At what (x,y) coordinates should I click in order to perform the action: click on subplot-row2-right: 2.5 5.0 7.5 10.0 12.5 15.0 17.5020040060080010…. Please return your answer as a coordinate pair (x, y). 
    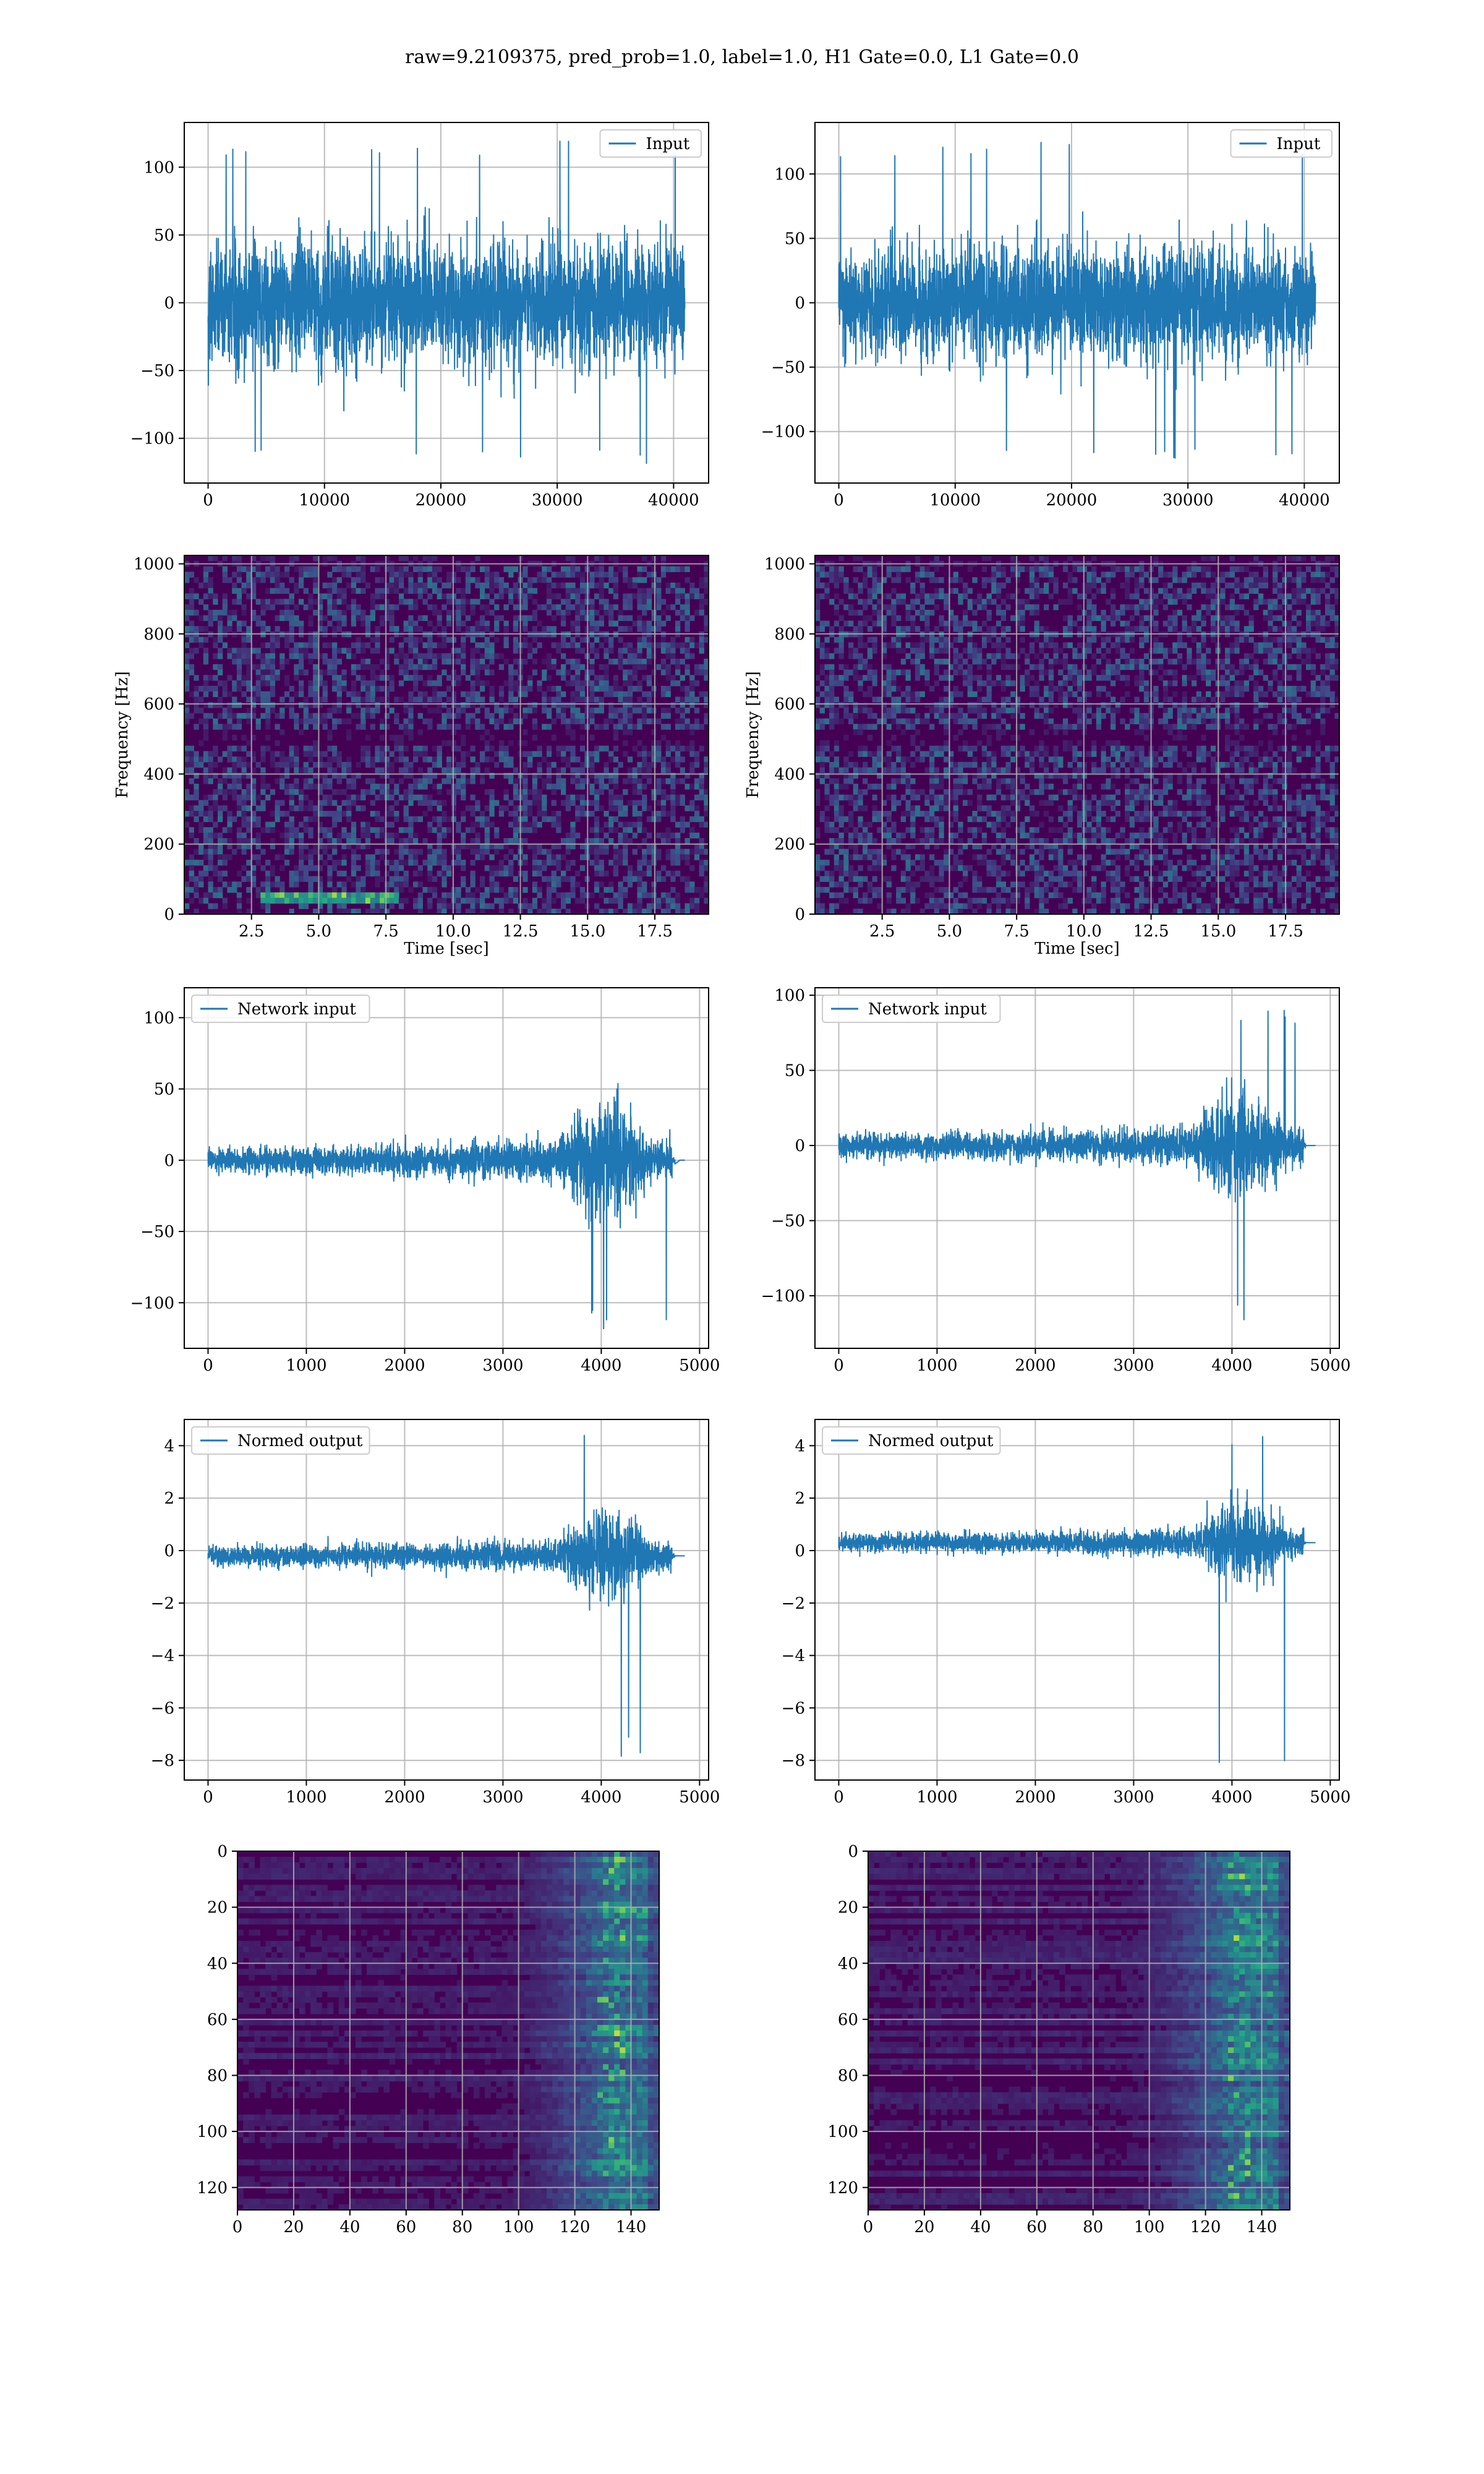
    Looking at the image, I should click on (1042, 757).